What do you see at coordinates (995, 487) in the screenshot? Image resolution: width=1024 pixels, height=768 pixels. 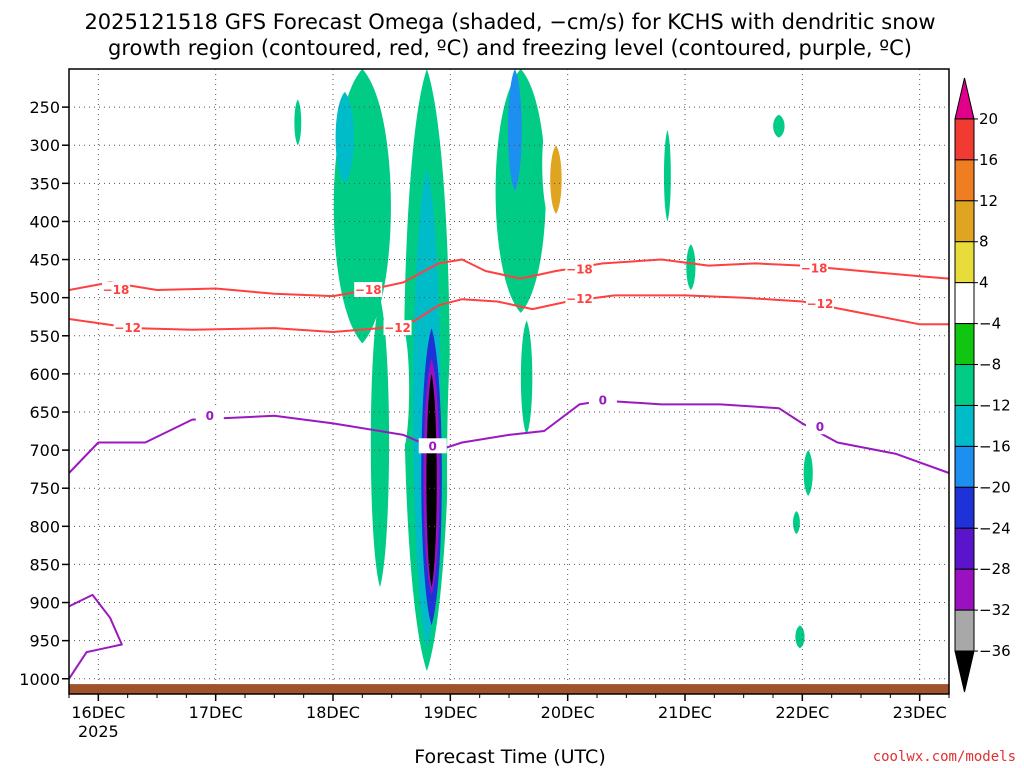 I see `colorbar-label: −20` at bounding box center [995, 487].